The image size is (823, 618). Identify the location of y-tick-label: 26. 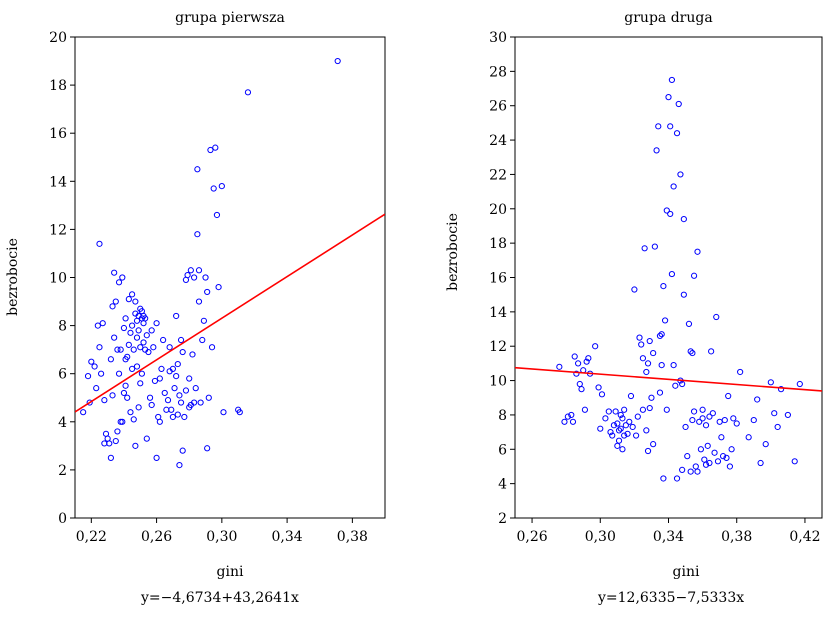
(498, 107).